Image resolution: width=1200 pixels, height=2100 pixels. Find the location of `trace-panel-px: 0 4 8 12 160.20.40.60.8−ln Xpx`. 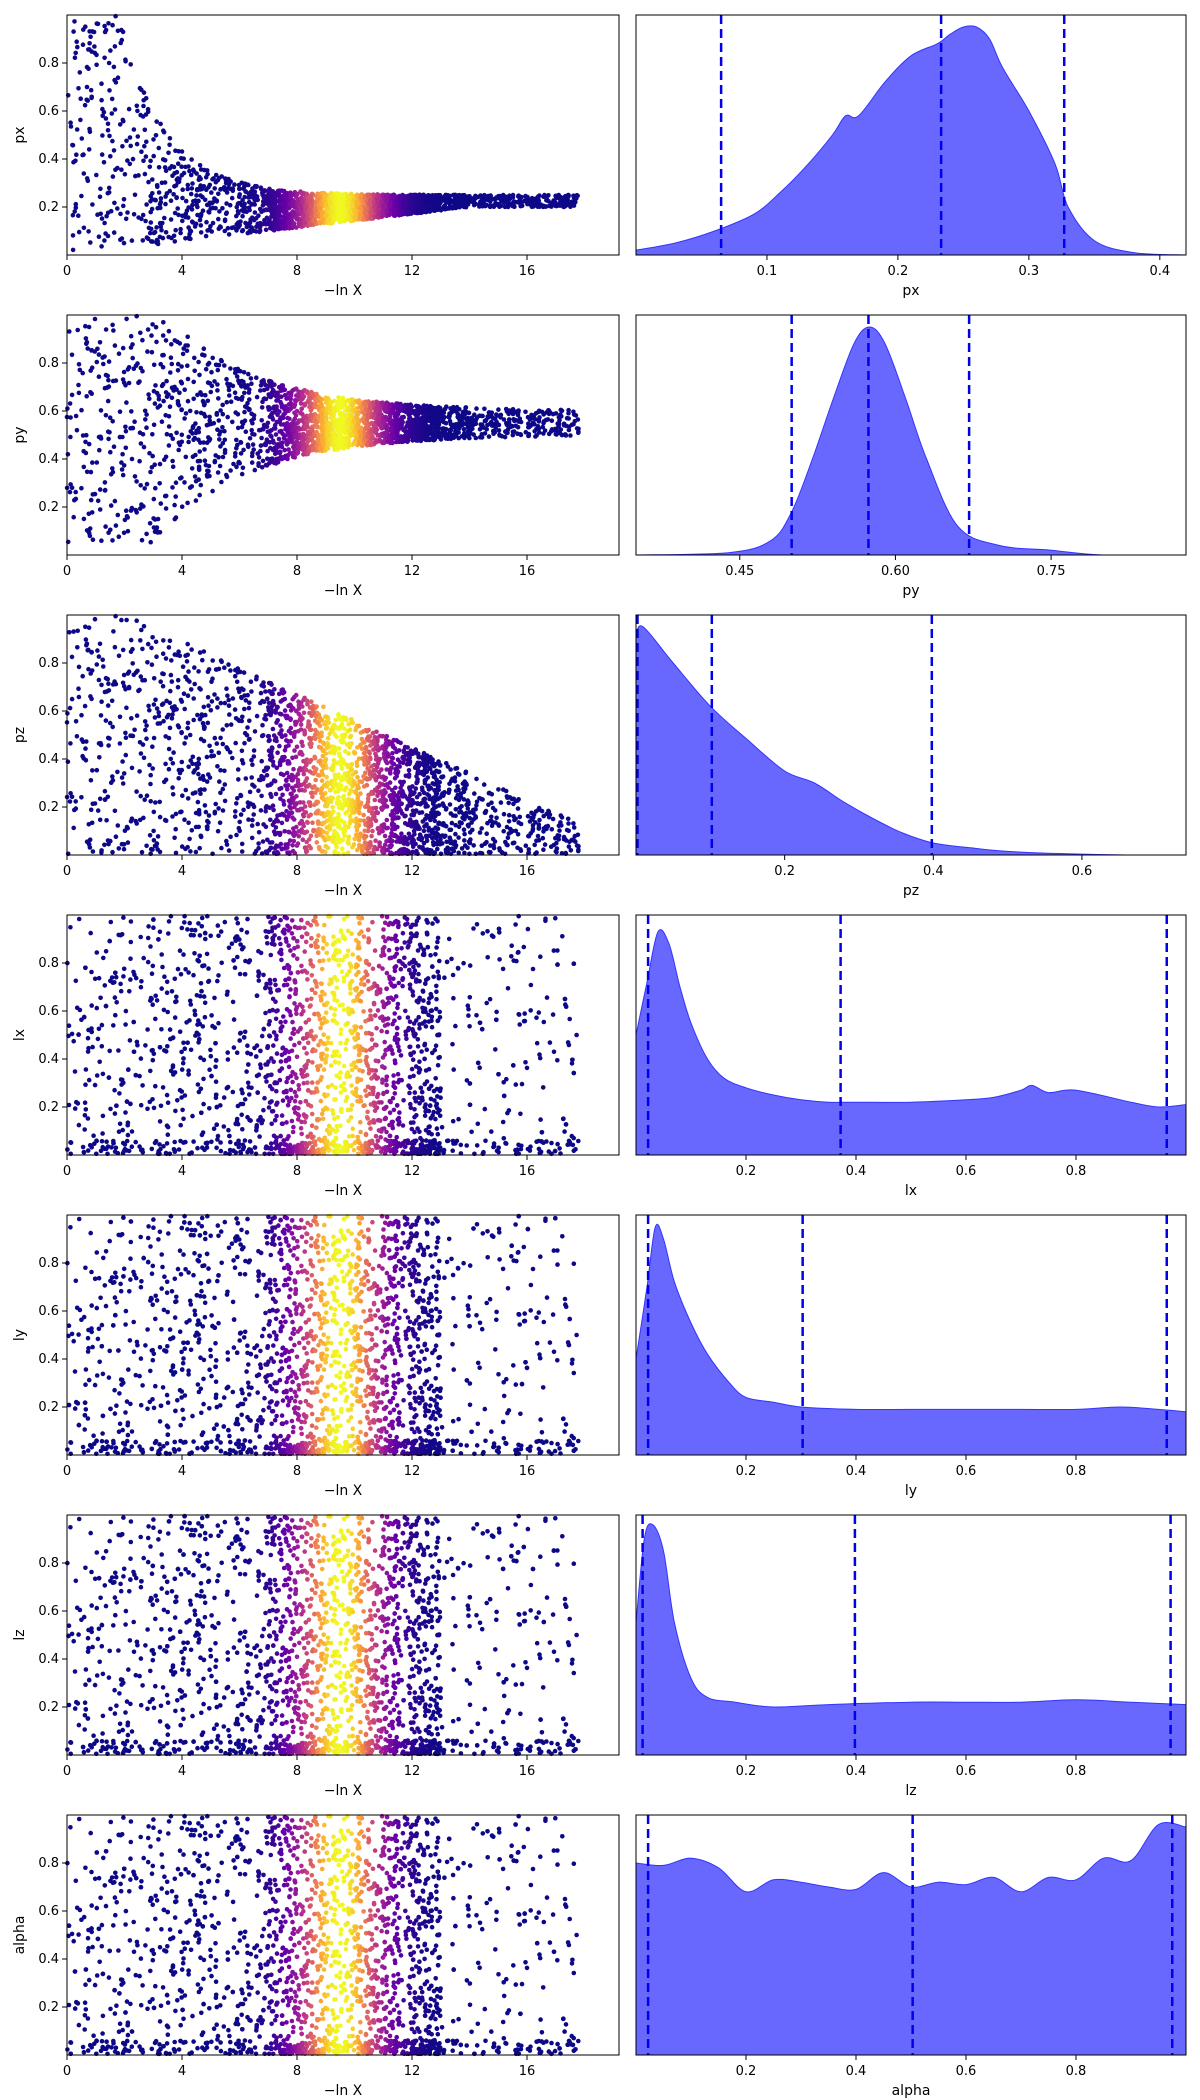

trace-panel-px: 0 4 8 12 160.20.40.60.8−ln Xpx is located at coordinates (316, 156).